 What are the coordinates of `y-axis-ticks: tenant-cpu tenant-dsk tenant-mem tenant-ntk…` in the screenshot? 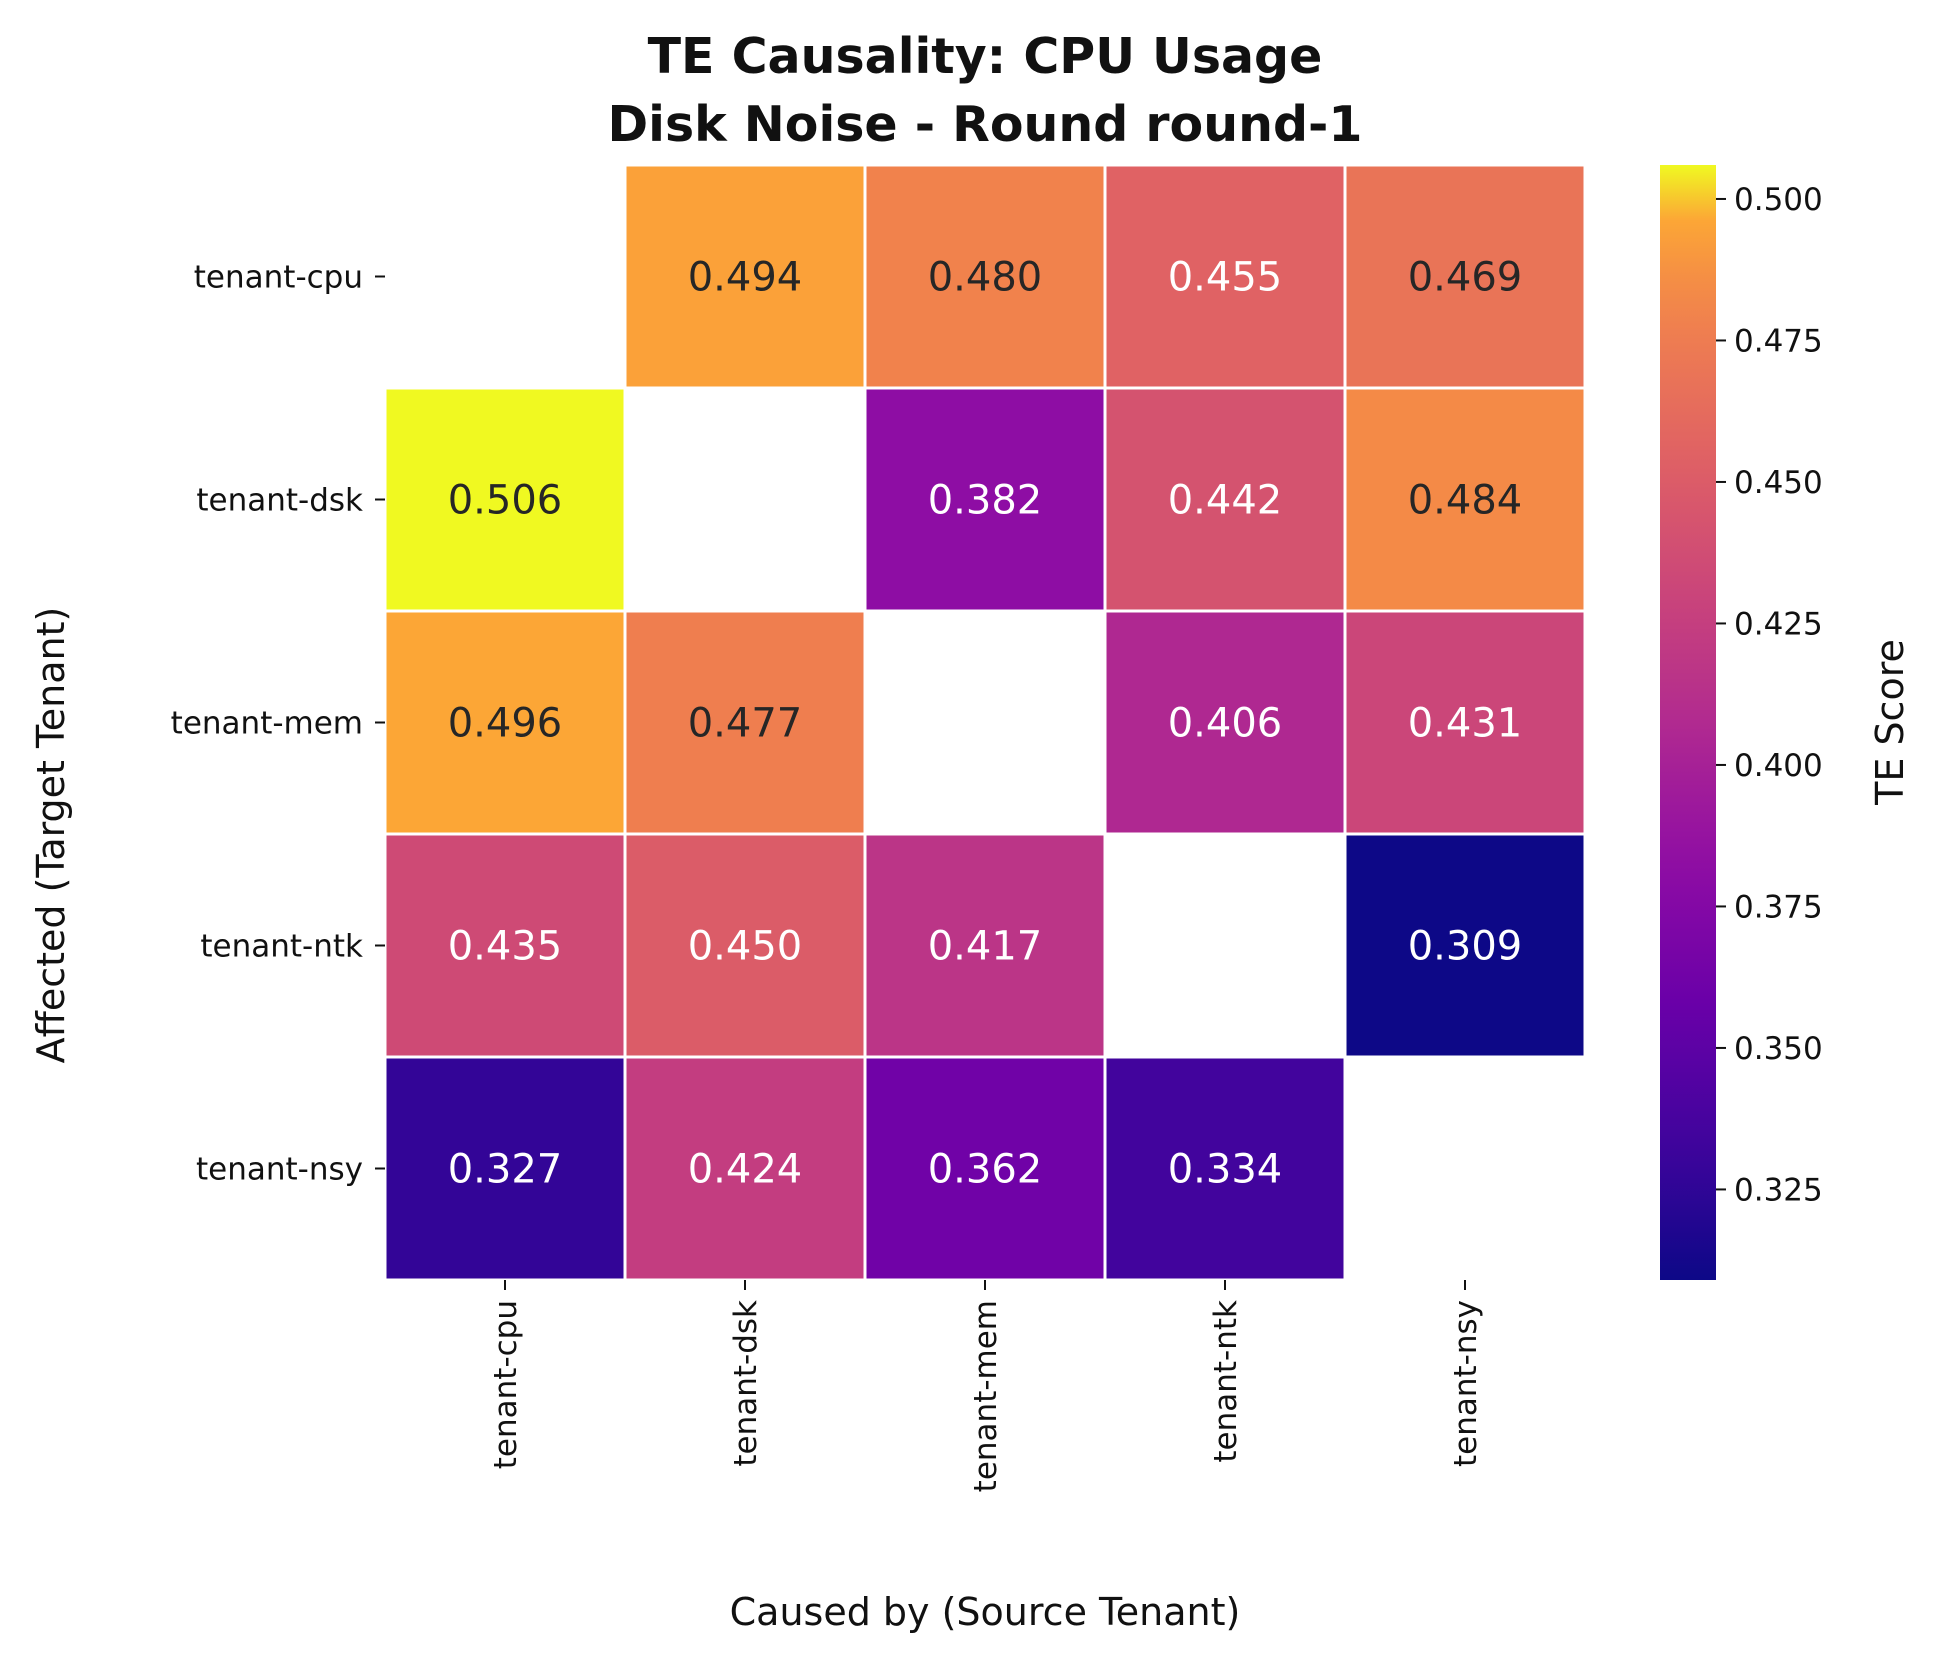 It's located at (278, 724).